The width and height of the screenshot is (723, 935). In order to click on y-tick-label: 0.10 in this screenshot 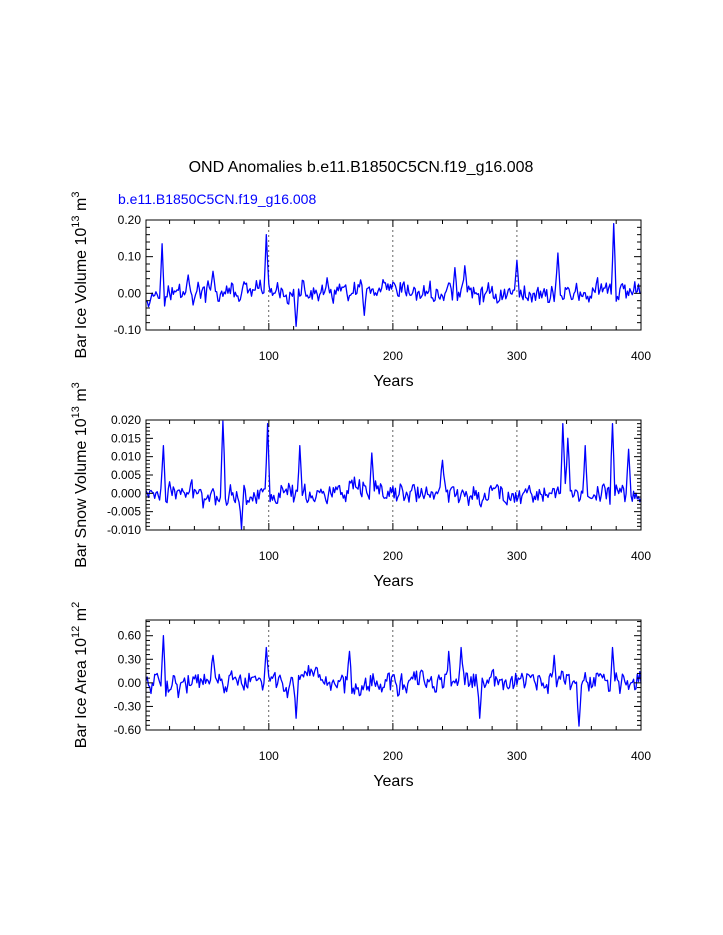, I will do `click(130, 257)`.